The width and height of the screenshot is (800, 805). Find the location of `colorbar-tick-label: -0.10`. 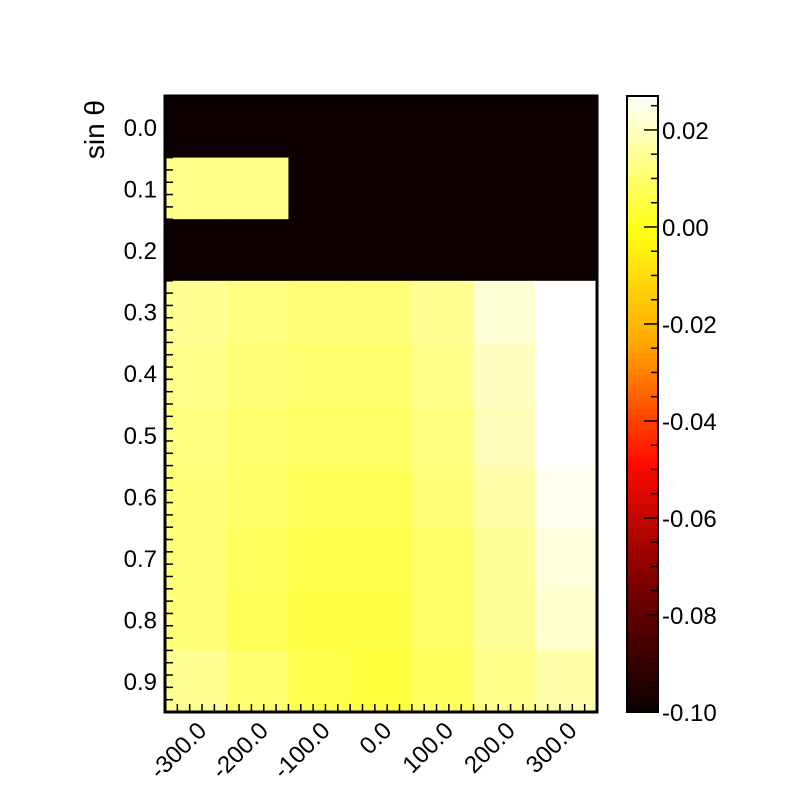

colorbar-tick-label: -0.10 is located at coordinates (689, 713).